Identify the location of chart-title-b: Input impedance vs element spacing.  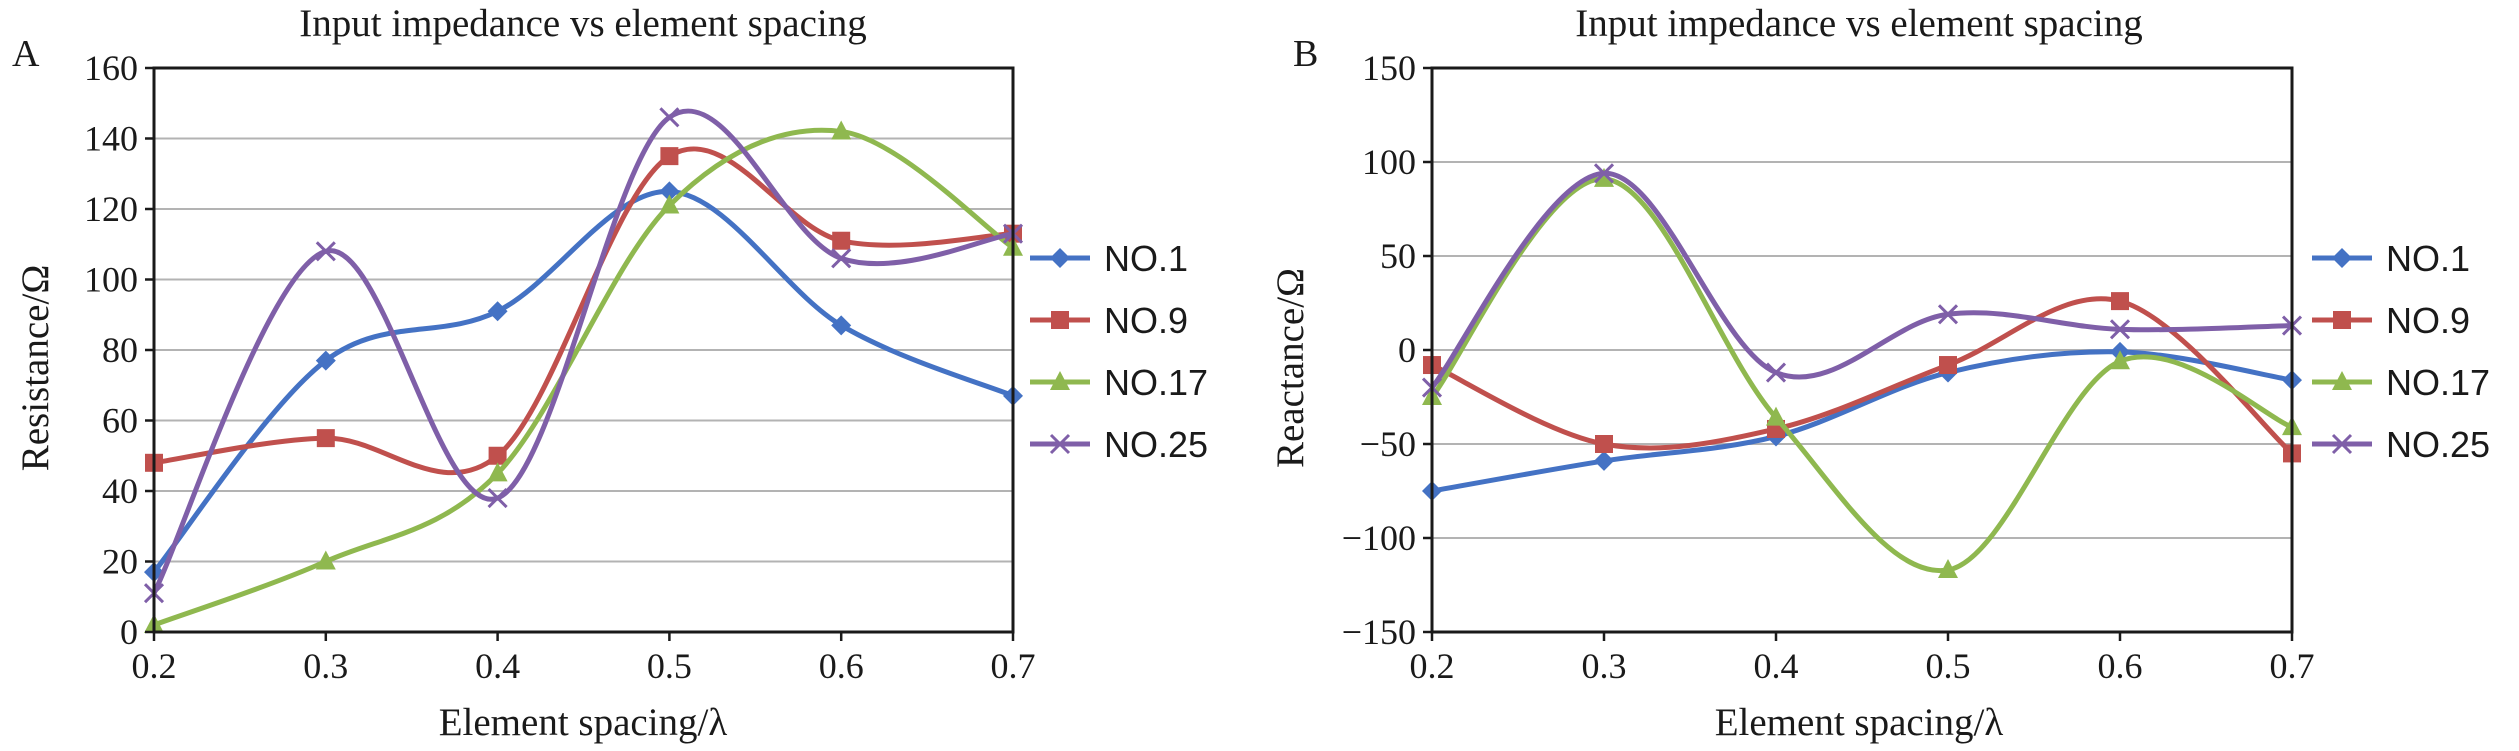
(1858, 23).